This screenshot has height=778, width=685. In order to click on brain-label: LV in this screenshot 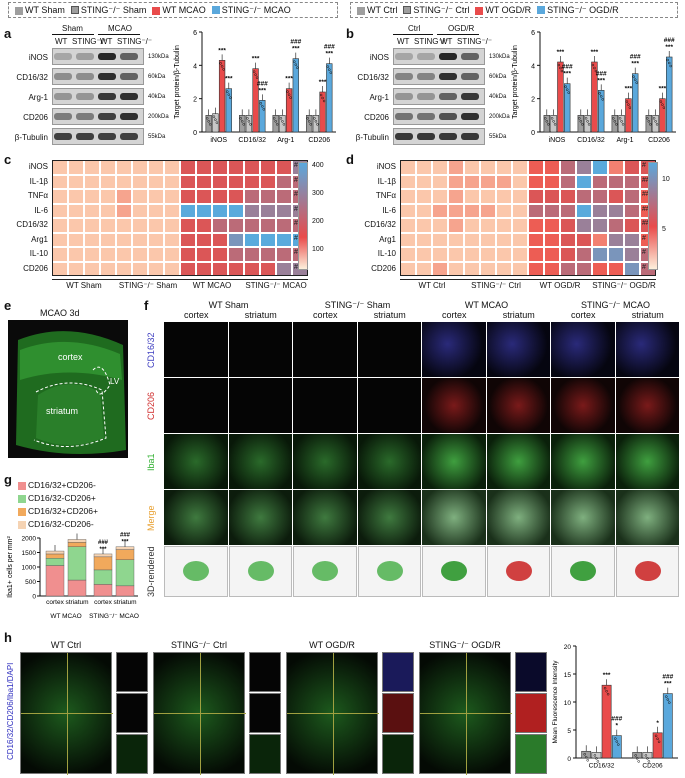, I will do `click(115, 381)`.